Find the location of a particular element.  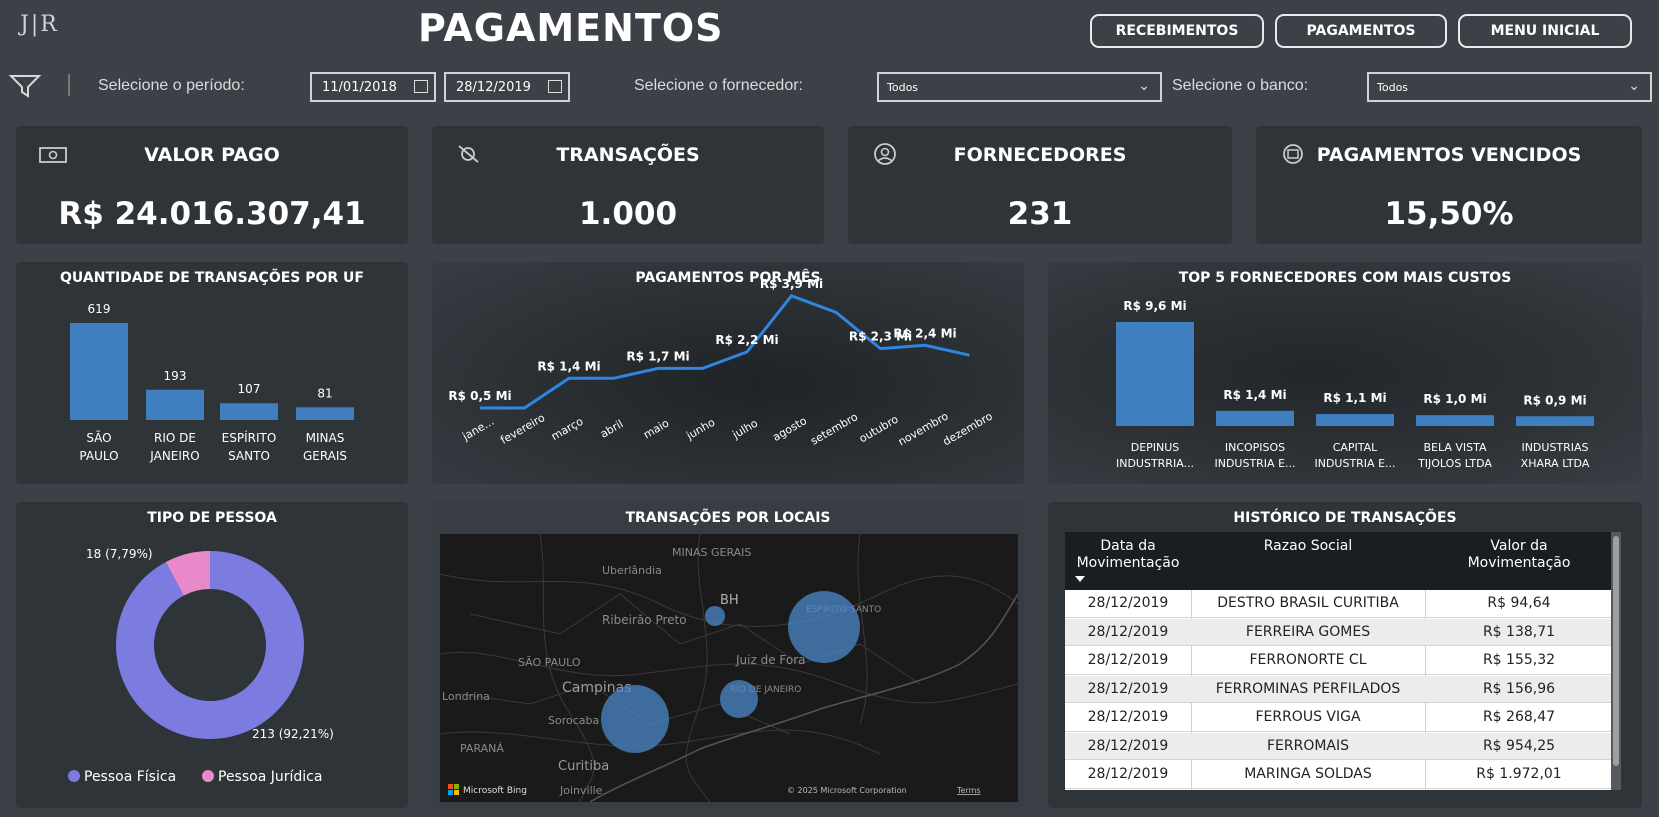

kpi-value: 231 is located at coordinates (1040, 214).